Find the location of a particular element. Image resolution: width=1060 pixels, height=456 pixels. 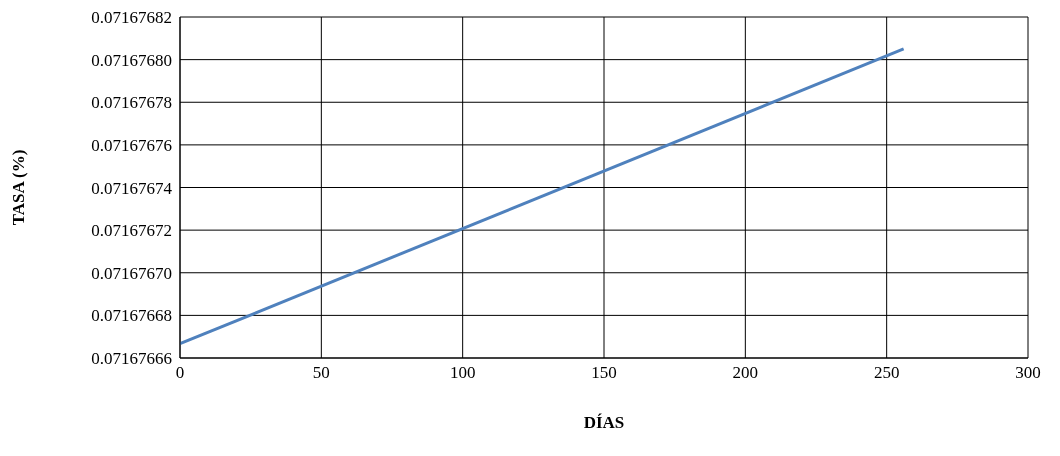

x-tick-label: 100 is located at coordinates (462, 373).